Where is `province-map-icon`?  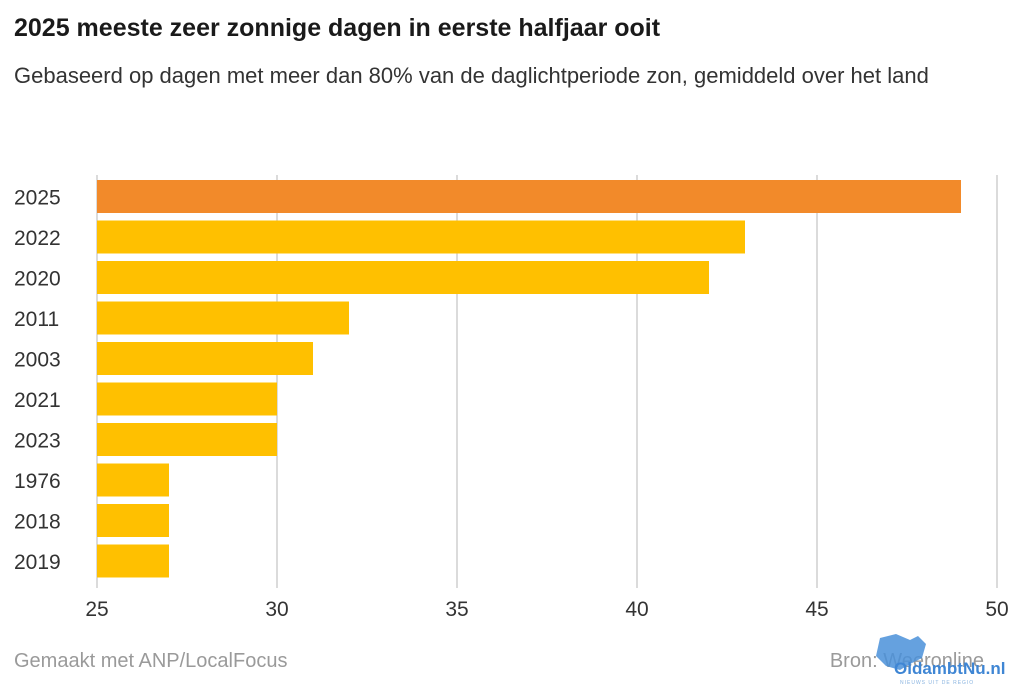
province-map-icon is located at coordinates (901, 652).